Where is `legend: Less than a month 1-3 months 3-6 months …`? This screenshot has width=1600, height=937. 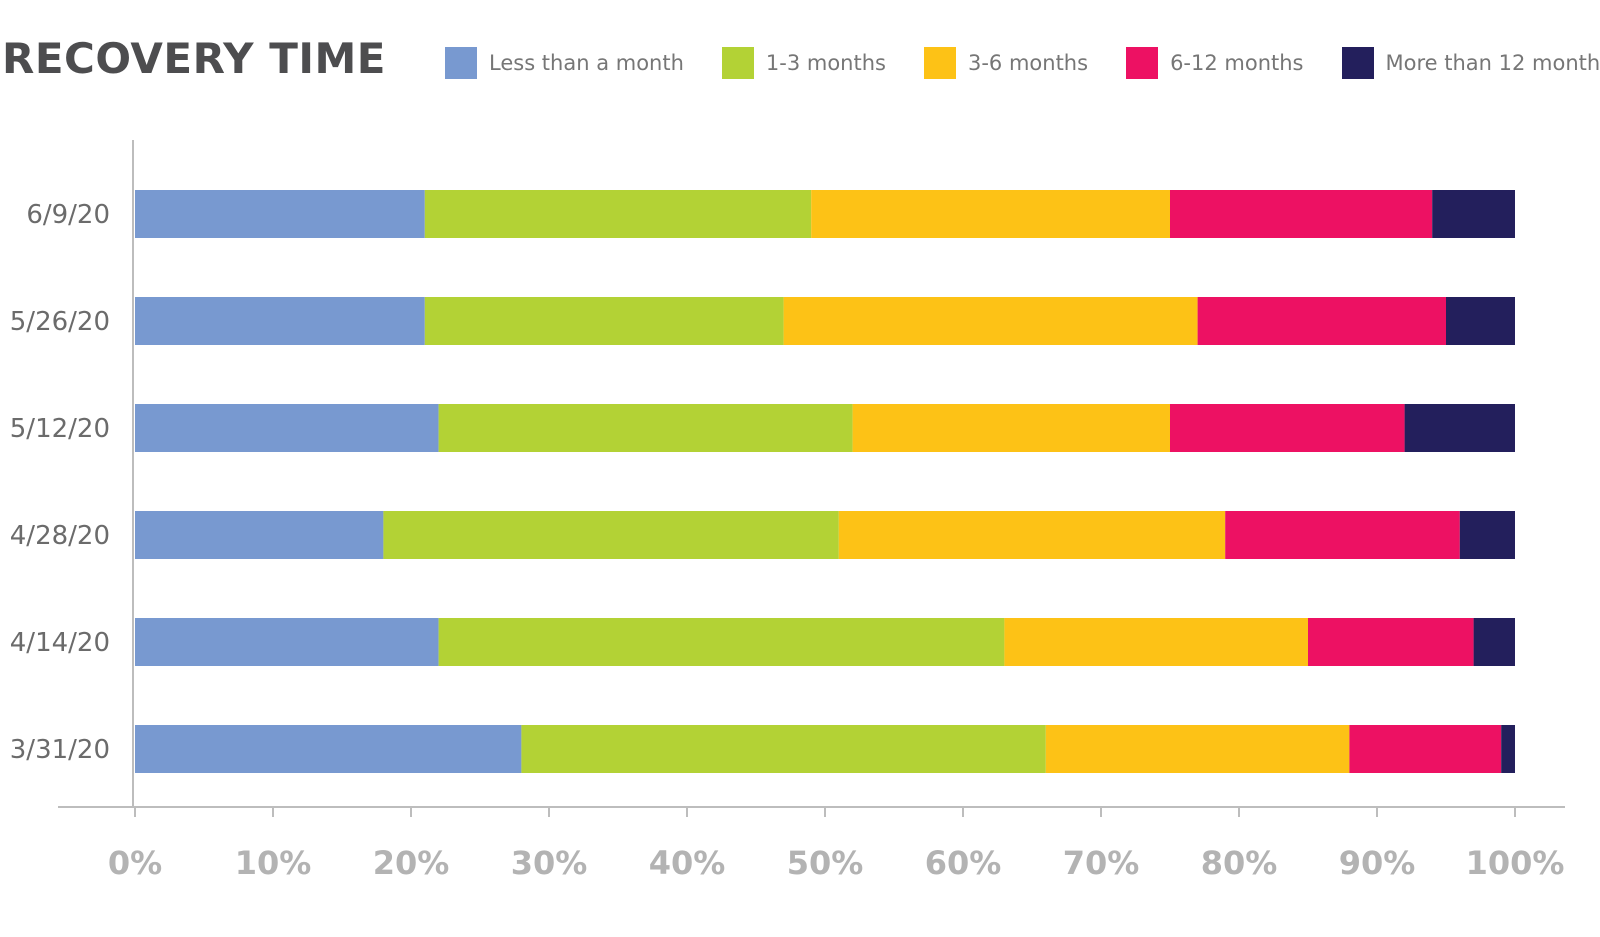 legend: Less than a month 1-3 months 3-6 months … is located at coordinates (1022, 63).